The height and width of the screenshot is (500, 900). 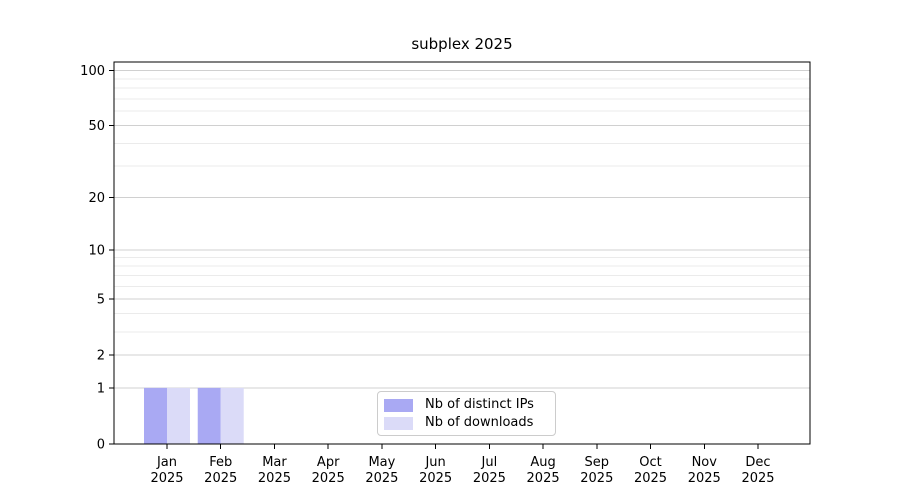 I want to click on x-tick-label-month: Aug, so click(x=542, y=462).